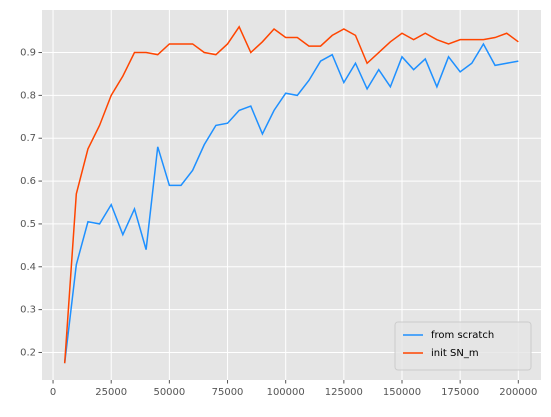 The width and height of the screenshot is (551, 417). Describe the element at coordinates (518, 392) in the screenshot. I see `x-tick-label: 200000` at that location.